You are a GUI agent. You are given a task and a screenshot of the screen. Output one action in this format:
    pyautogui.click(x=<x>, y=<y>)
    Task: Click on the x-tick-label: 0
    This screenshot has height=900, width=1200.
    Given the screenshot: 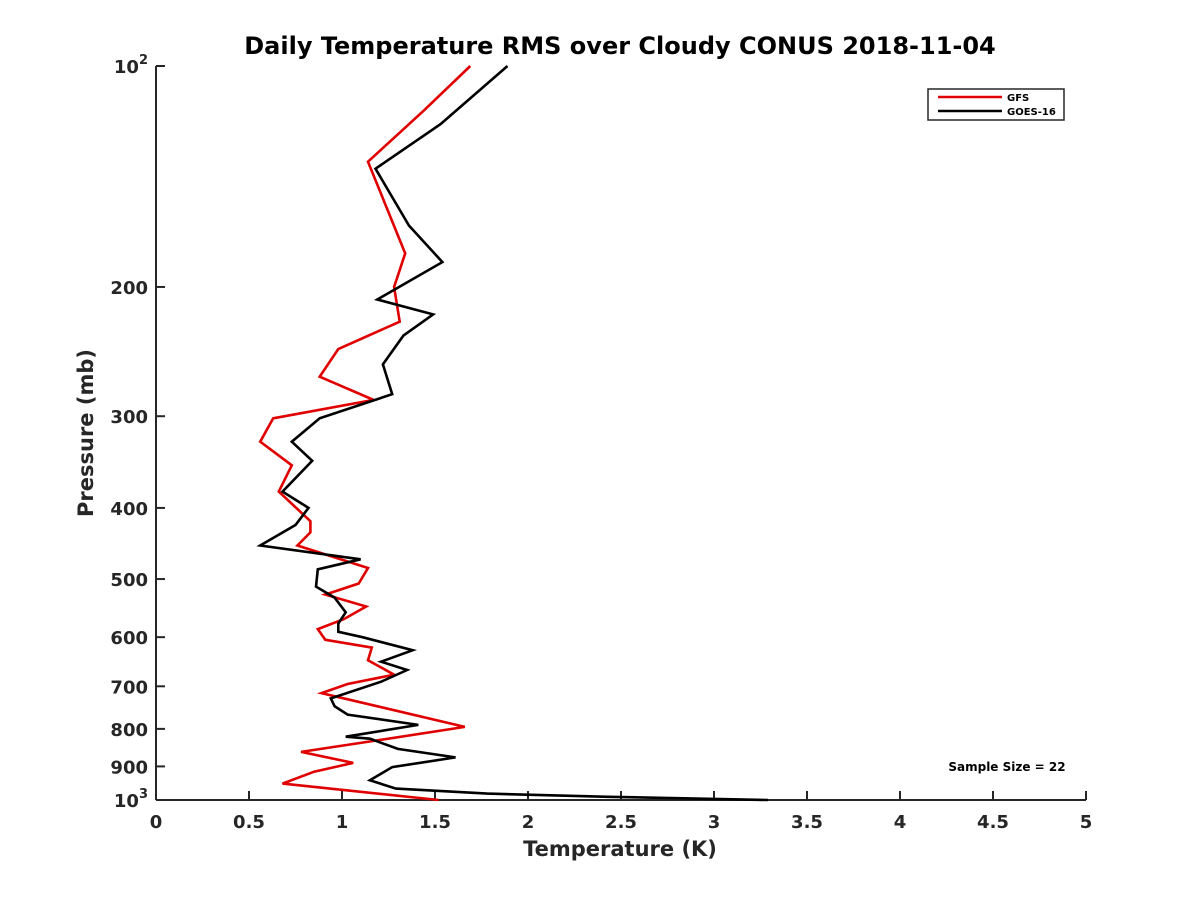 What is the action you would take?
    pyautogui.click(x=156, y=822)
    